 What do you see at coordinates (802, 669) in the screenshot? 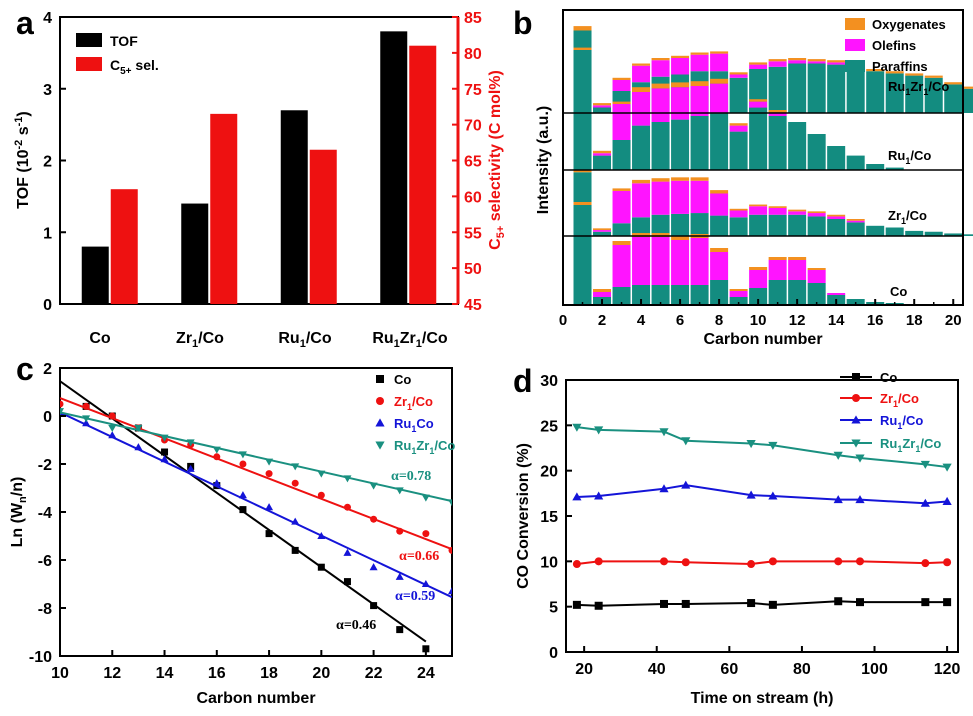
I see `x-tick-label: 80` at bounding box center [802, 669].